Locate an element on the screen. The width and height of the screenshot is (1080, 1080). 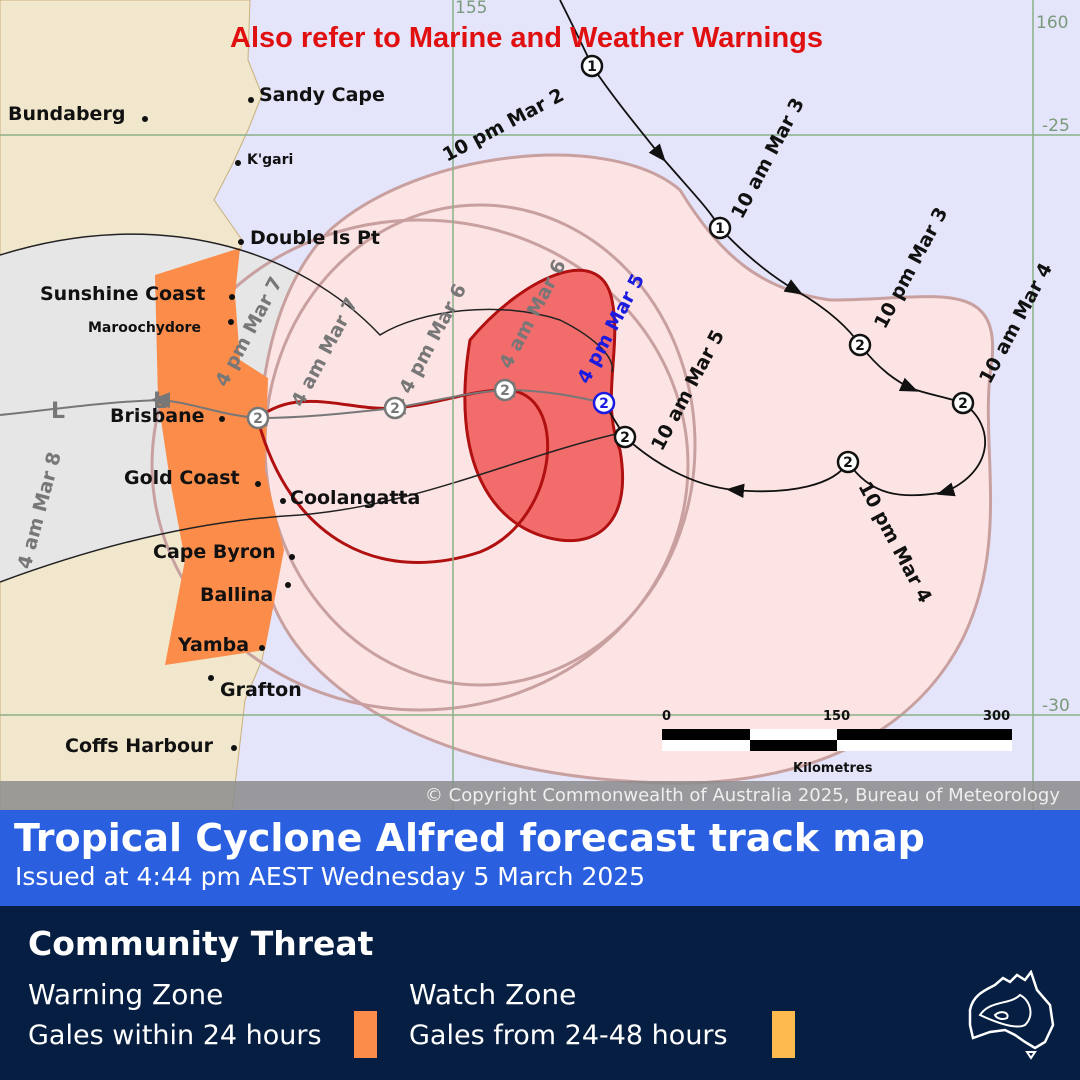
scale-label-150: 150 is located at coordinates (836, 716).